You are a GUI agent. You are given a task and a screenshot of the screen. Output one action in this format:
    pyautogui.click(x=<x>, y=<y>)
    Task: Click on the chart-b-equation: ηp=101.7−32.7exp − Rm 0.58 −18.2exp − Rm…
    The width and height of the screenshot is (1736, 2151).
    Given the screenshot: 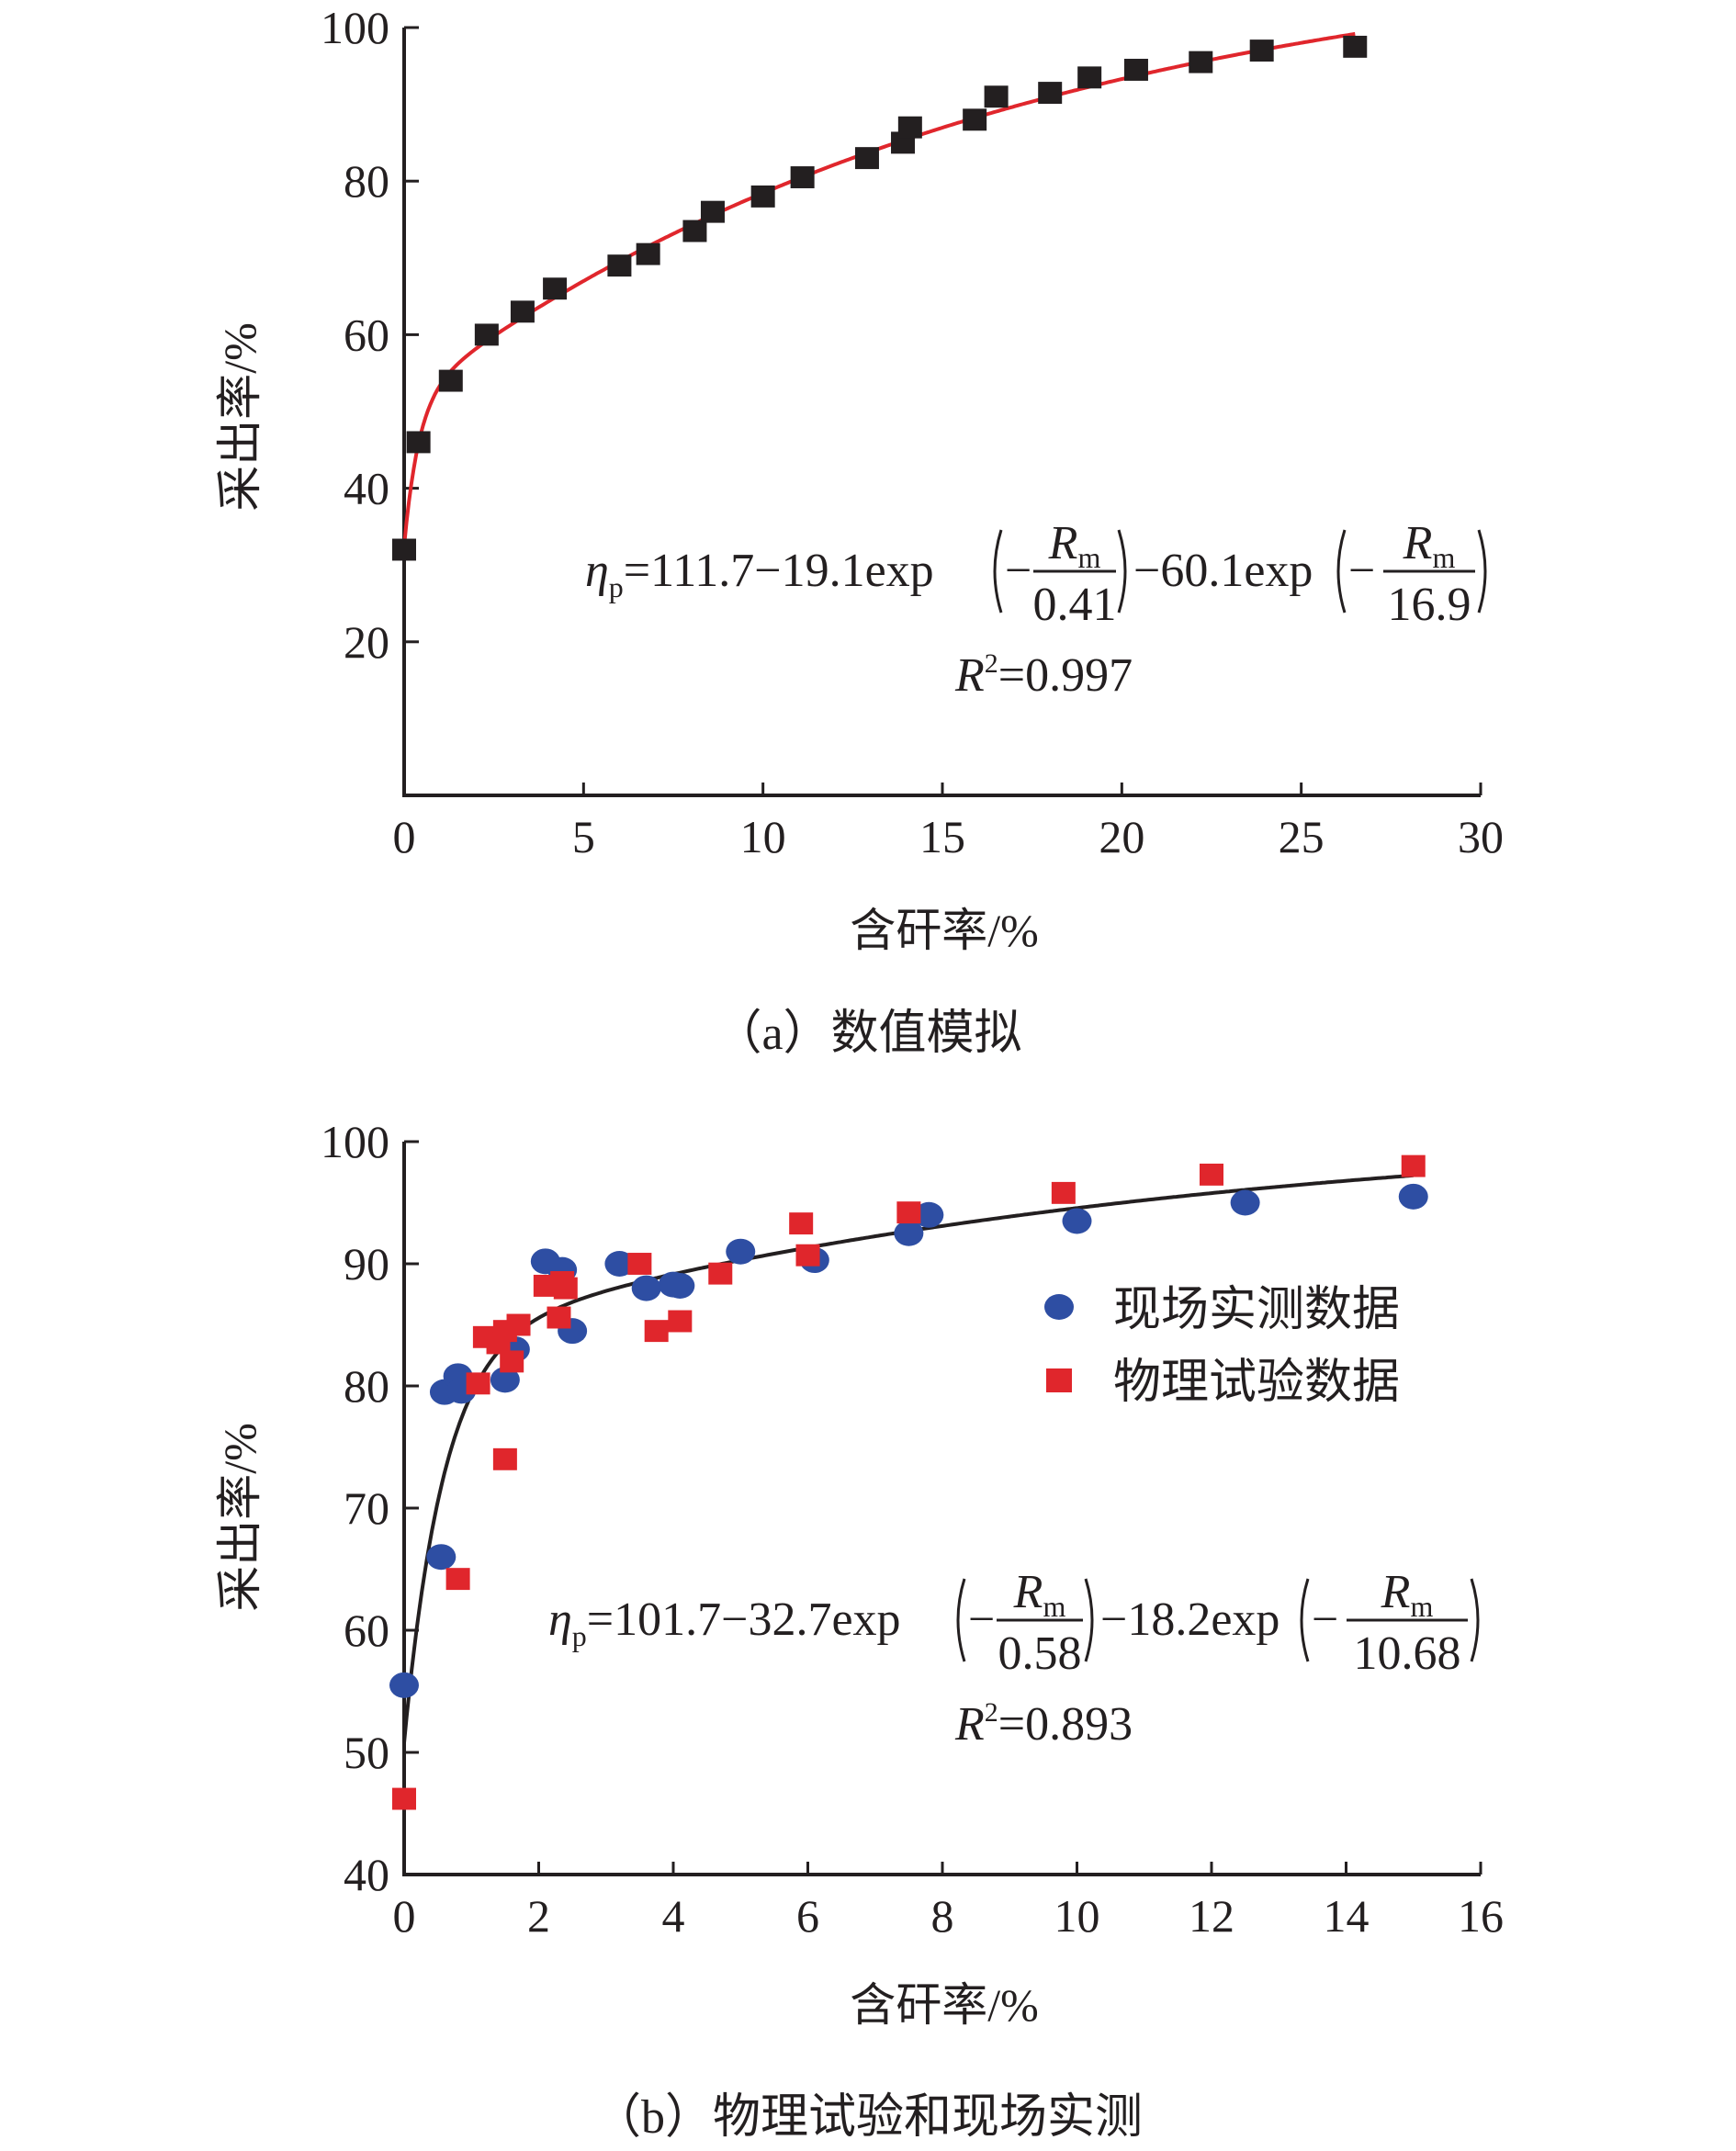 What is the action you would take?
    pyautogui.click(x=1014, y=1658)
    